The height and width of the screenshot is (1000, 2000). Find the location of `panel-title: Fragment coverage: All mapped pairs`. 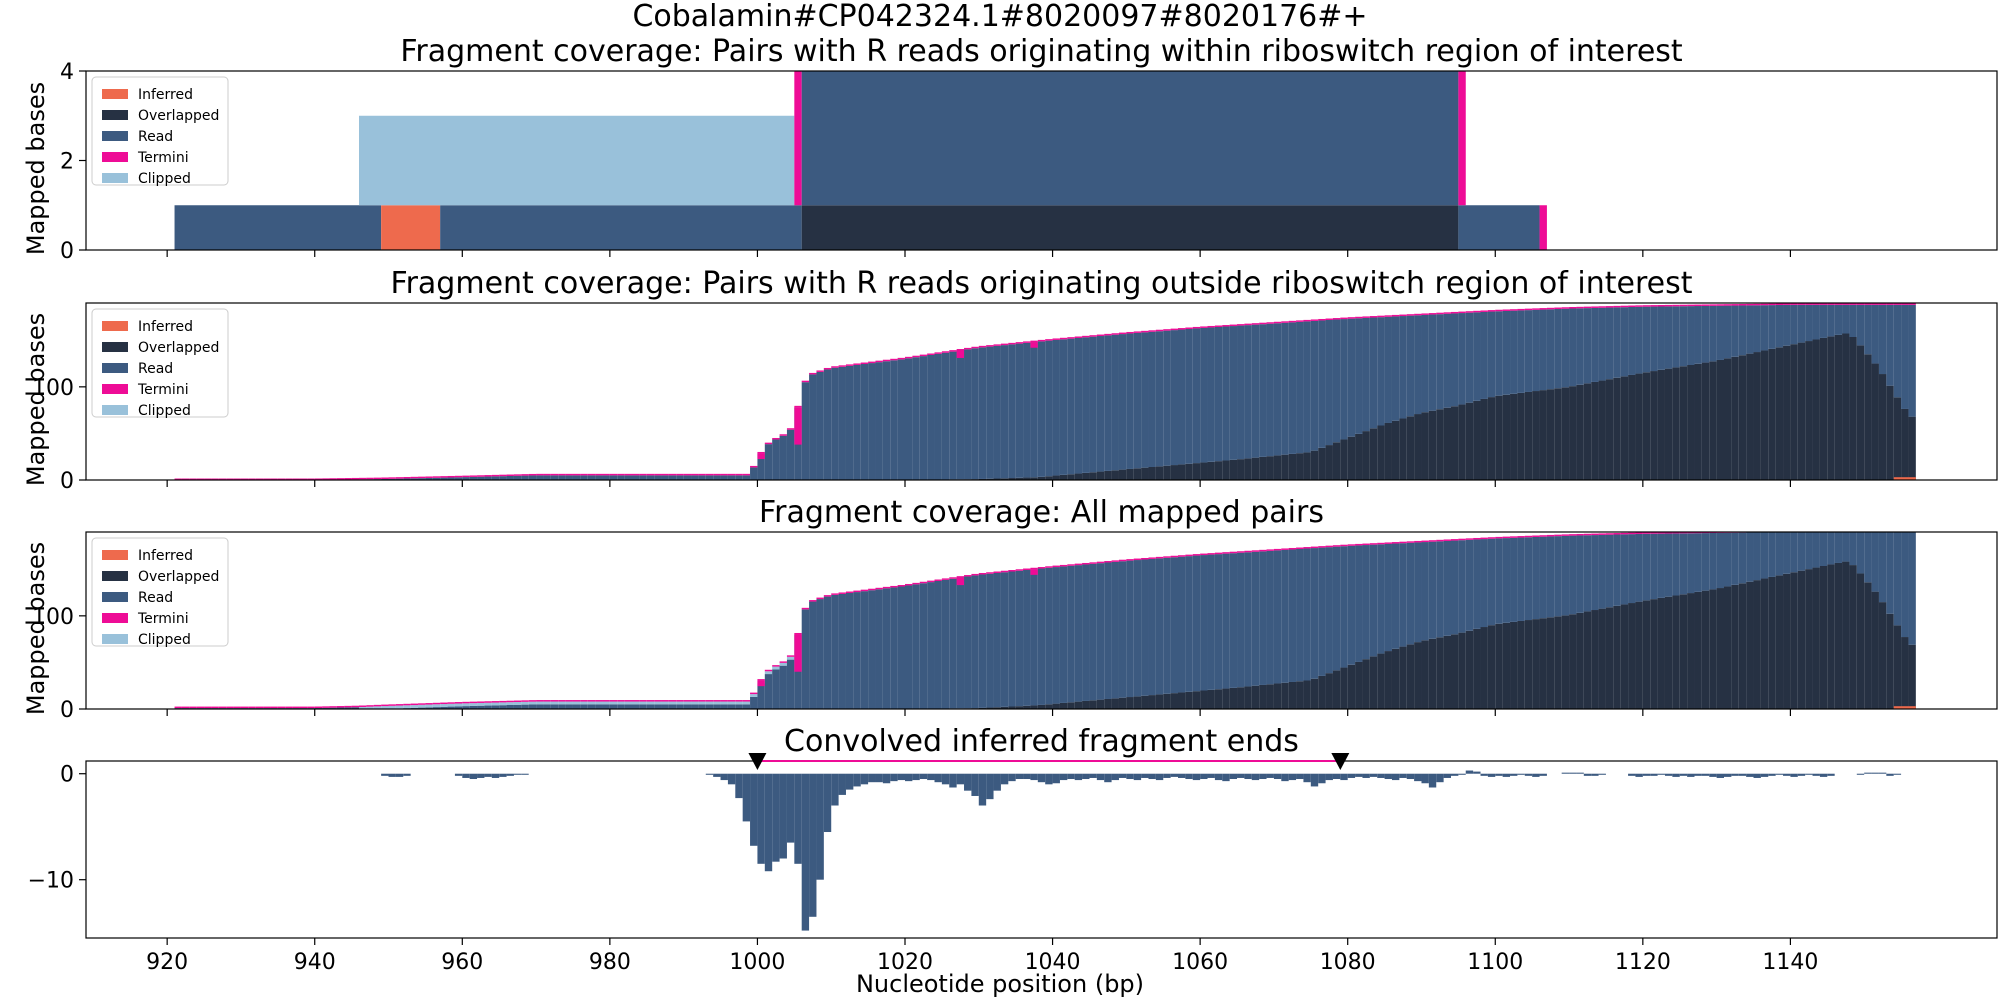

panel-title: Fragment coverage: All mapped pairs is located at coordinates (1041, 512).